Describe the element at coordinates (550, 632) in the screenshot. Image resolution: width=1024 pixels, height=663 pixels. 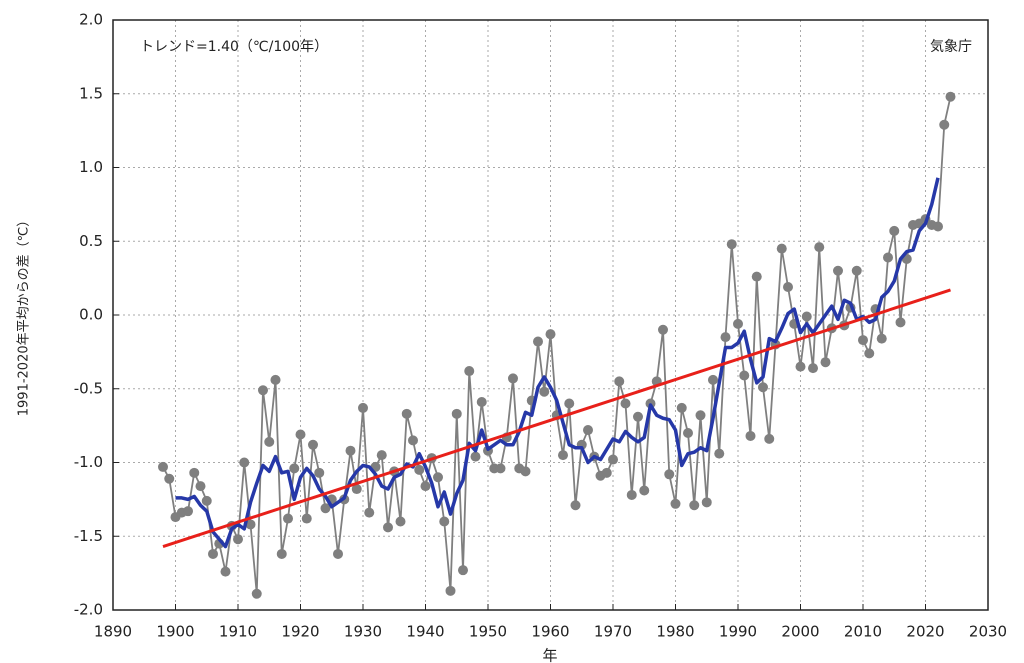
I see `x-tick-label: 1960` at that location.